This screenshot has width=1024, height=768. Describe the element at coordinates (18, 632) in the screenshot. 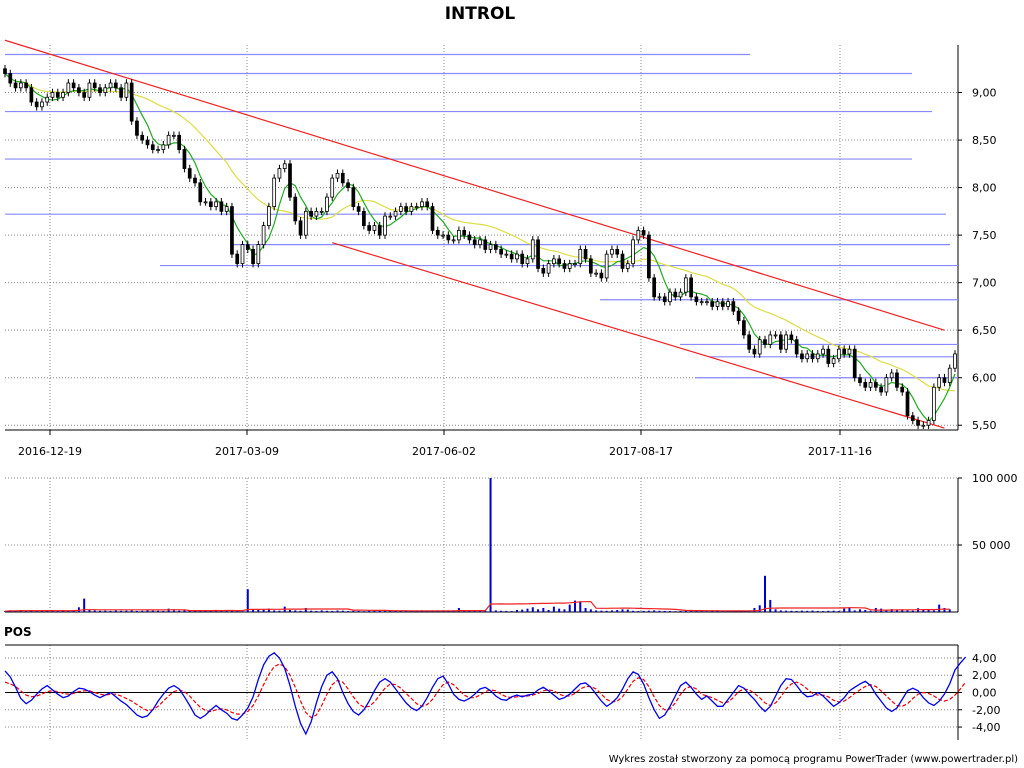

I see `pos-panel-title: POS` at that location.